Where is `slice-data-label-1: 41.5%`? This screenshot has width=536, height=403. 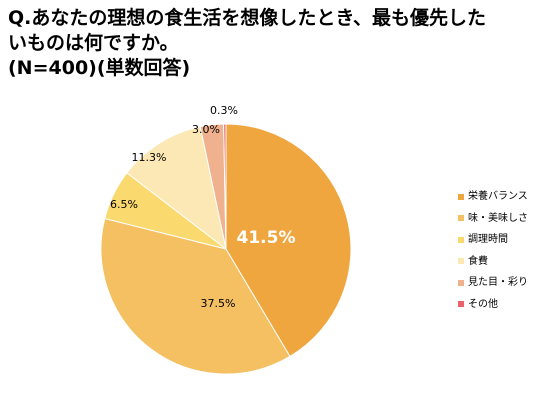 slice-data-label-1: 41.5% is located at coordinates (266, 238).